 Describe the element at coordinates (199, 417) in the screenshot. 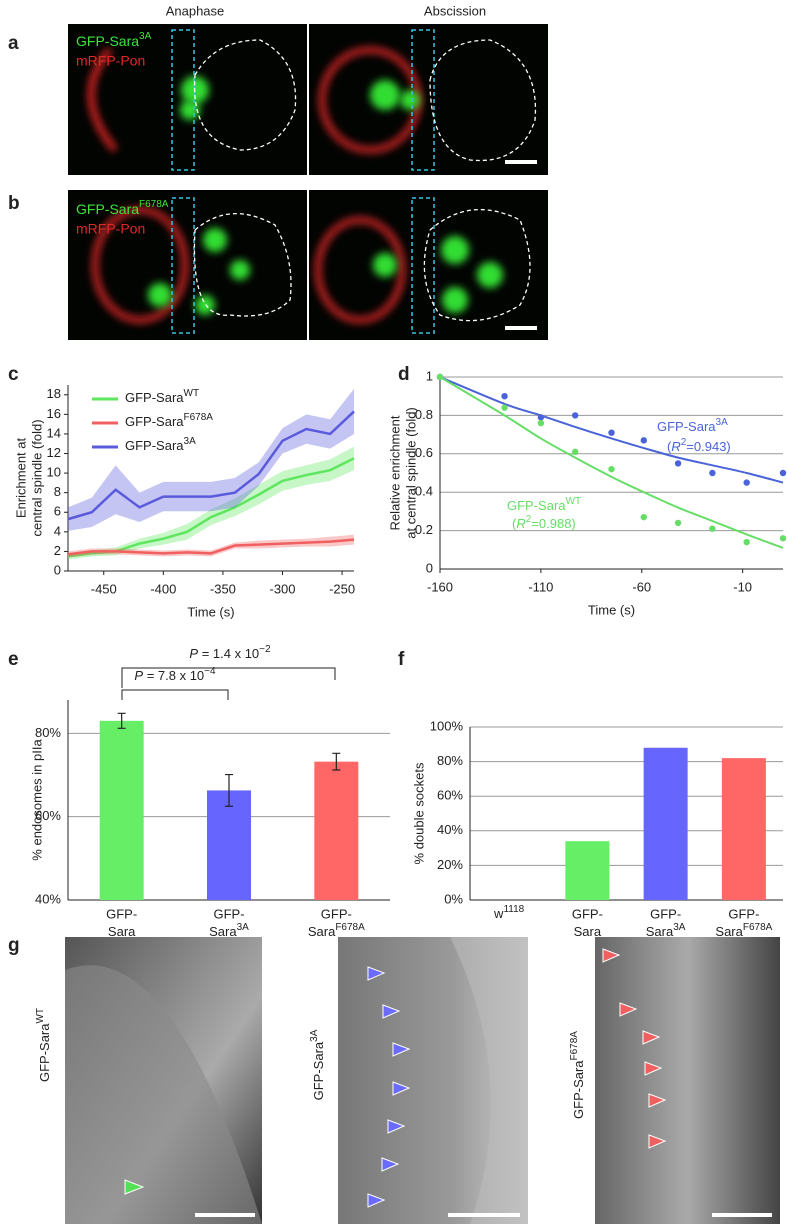

I see `legend-label-part: F678A` at that location.